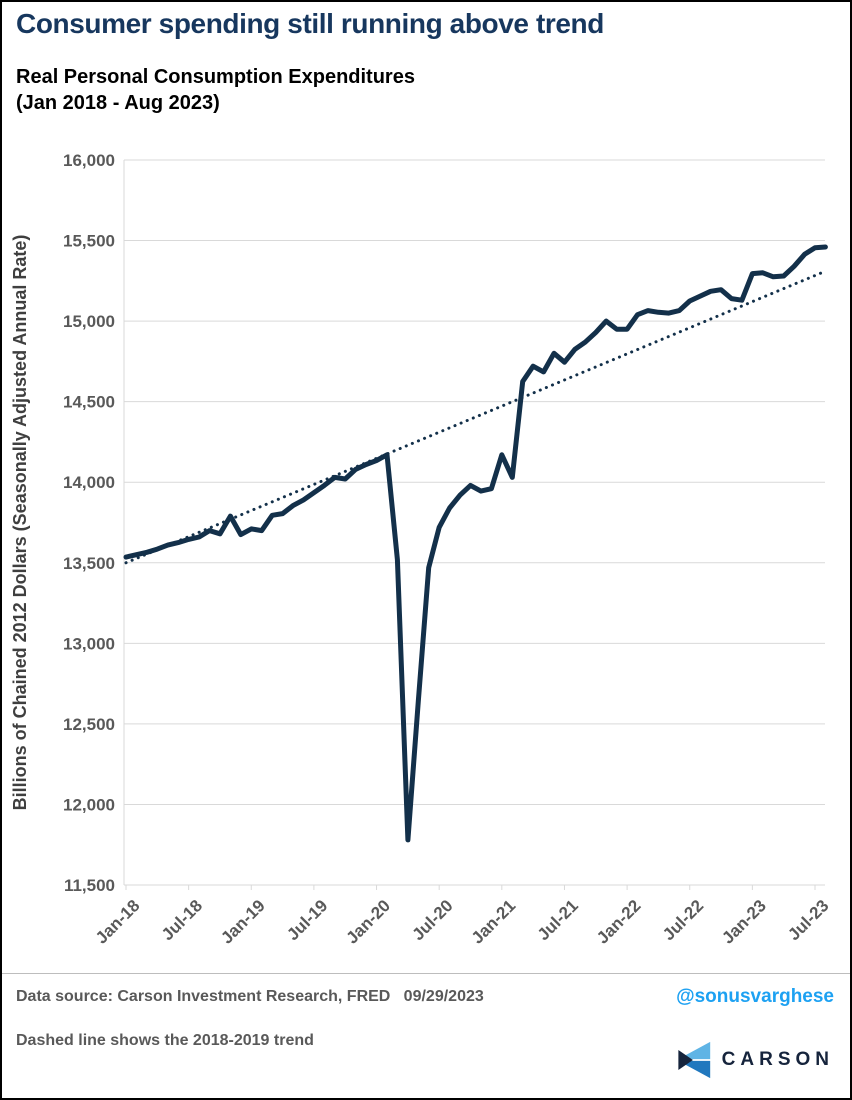 The image size is (852, 1100). Describe the element at coordinates (619, 922) in the screenshot. I see `svg-text: Jan-22` at that location.